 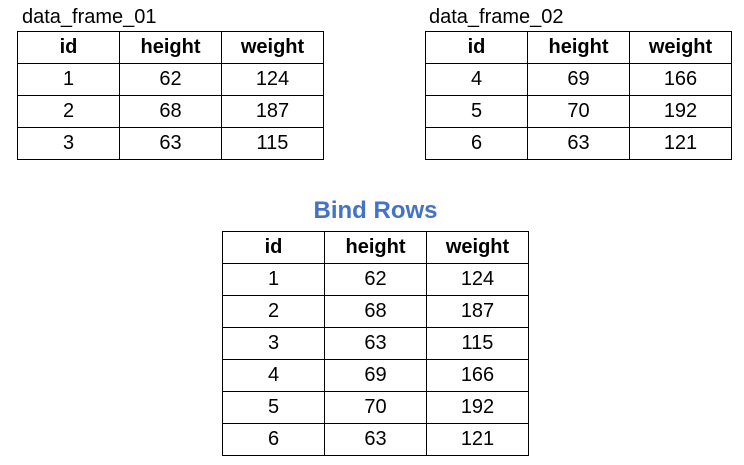 I want to click on frame2-cell-id: 4, so click(x=476, y=79).